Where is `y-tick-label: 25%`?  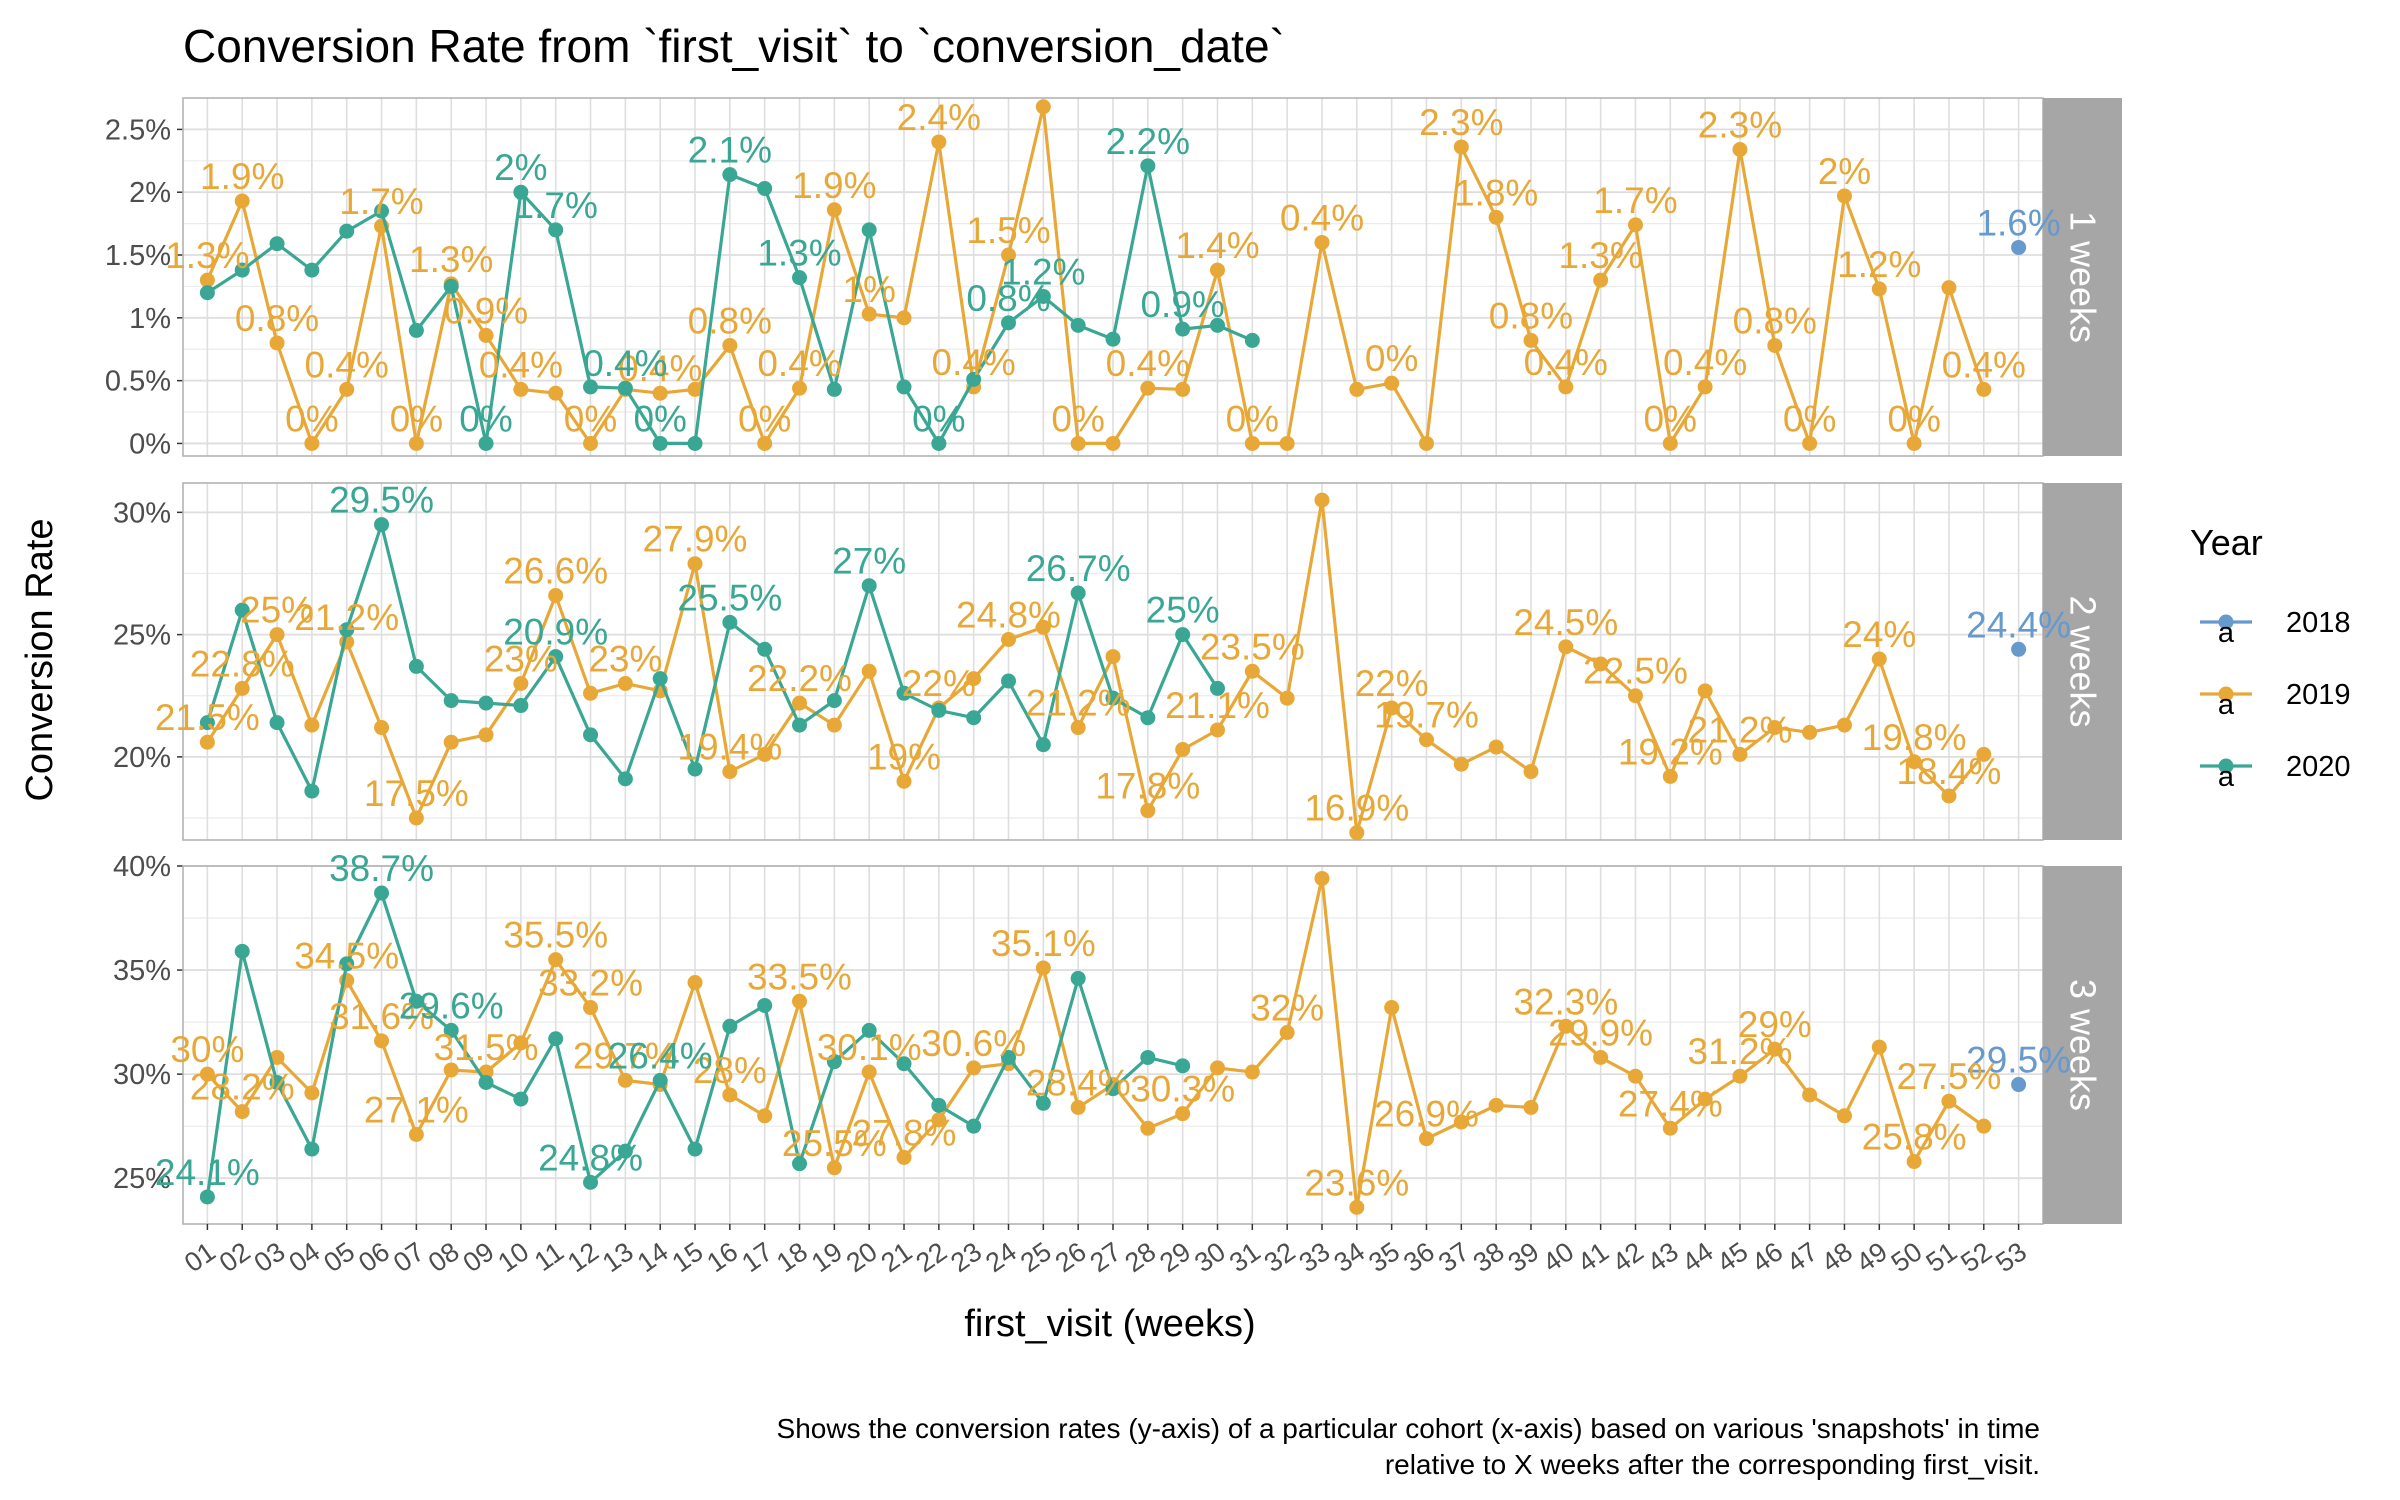 y-tick-label: 25% is located at coordinates (142, 636).